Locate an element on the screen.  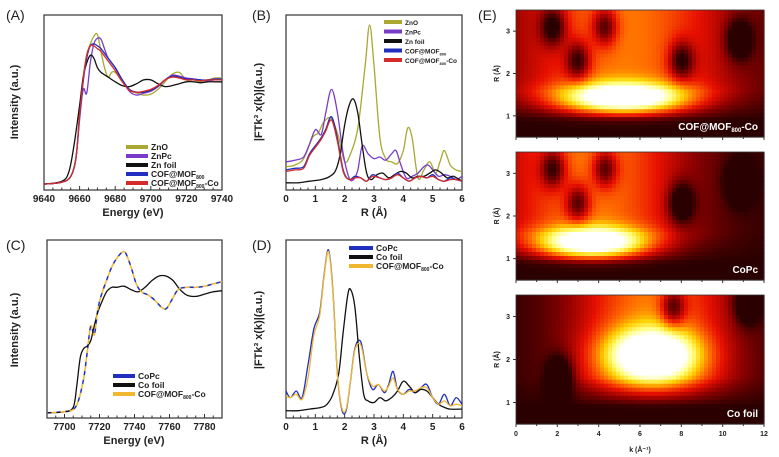
x-tick-label: 7720 is located at coordinates (99, 427).